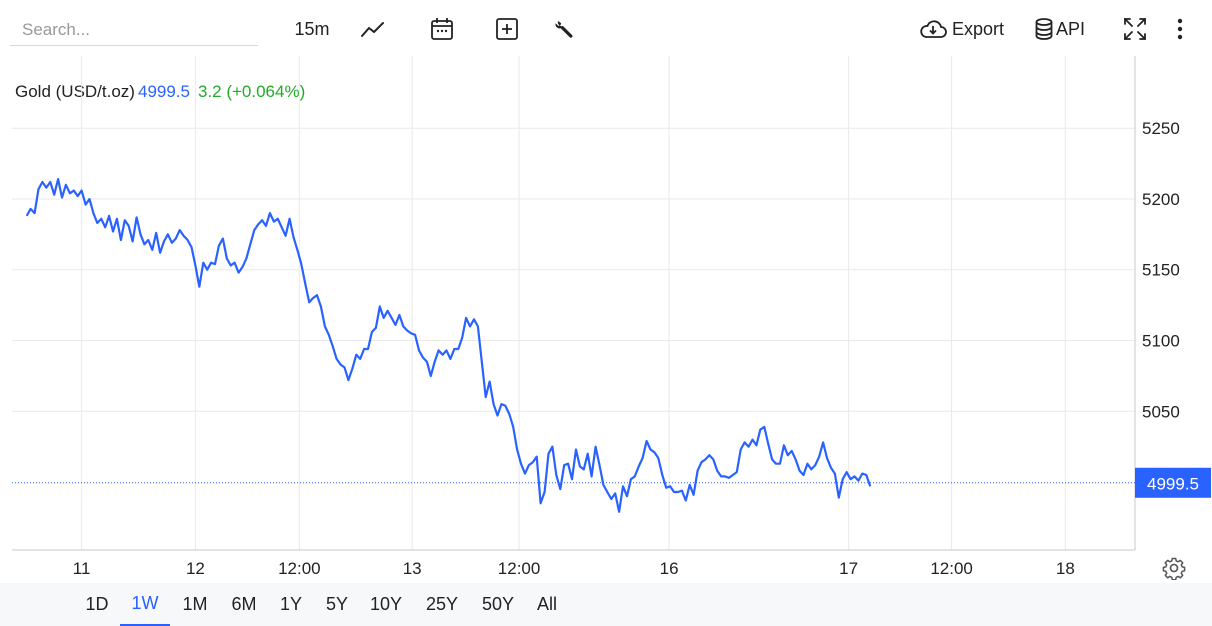 The width and height of the screenshot is (1212, 626). Describe the element at coordinates (82, 568) in the screenshot. I see `x-tick-label: 11` at that location.